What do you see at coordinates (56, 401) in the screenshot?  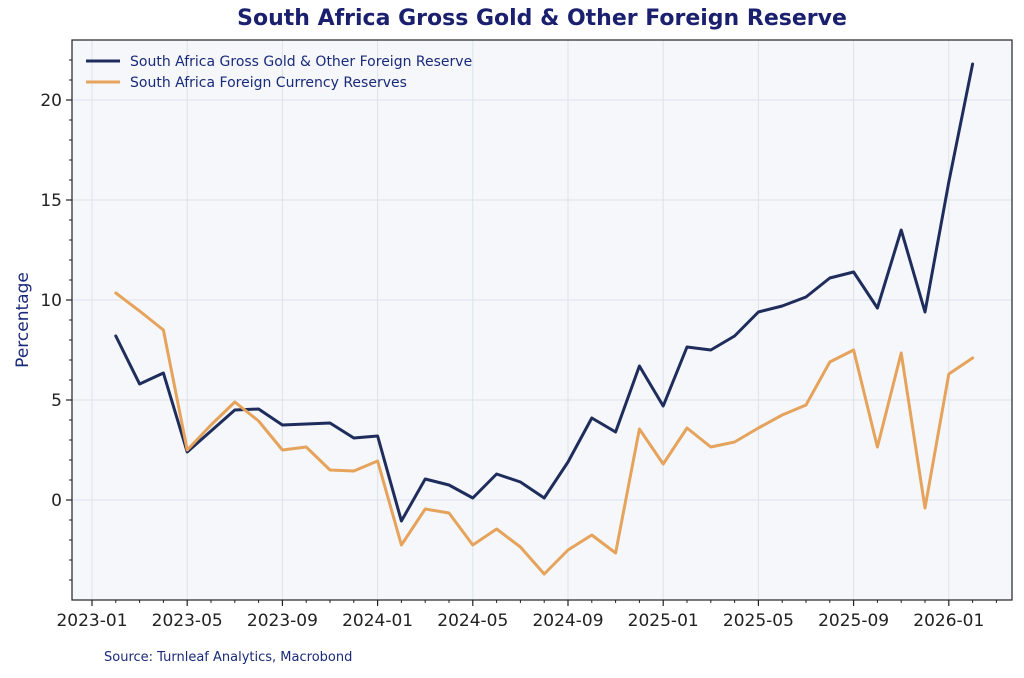 I see `y-tick-label: 5` at bounding box center [56, 401].